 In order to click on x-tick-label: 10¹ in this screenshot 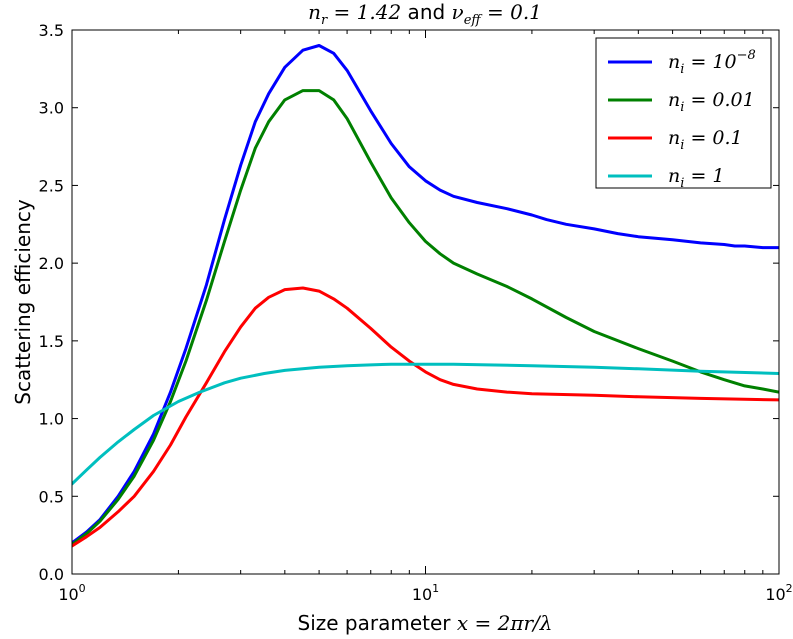, I will do `click(425, 593)`.